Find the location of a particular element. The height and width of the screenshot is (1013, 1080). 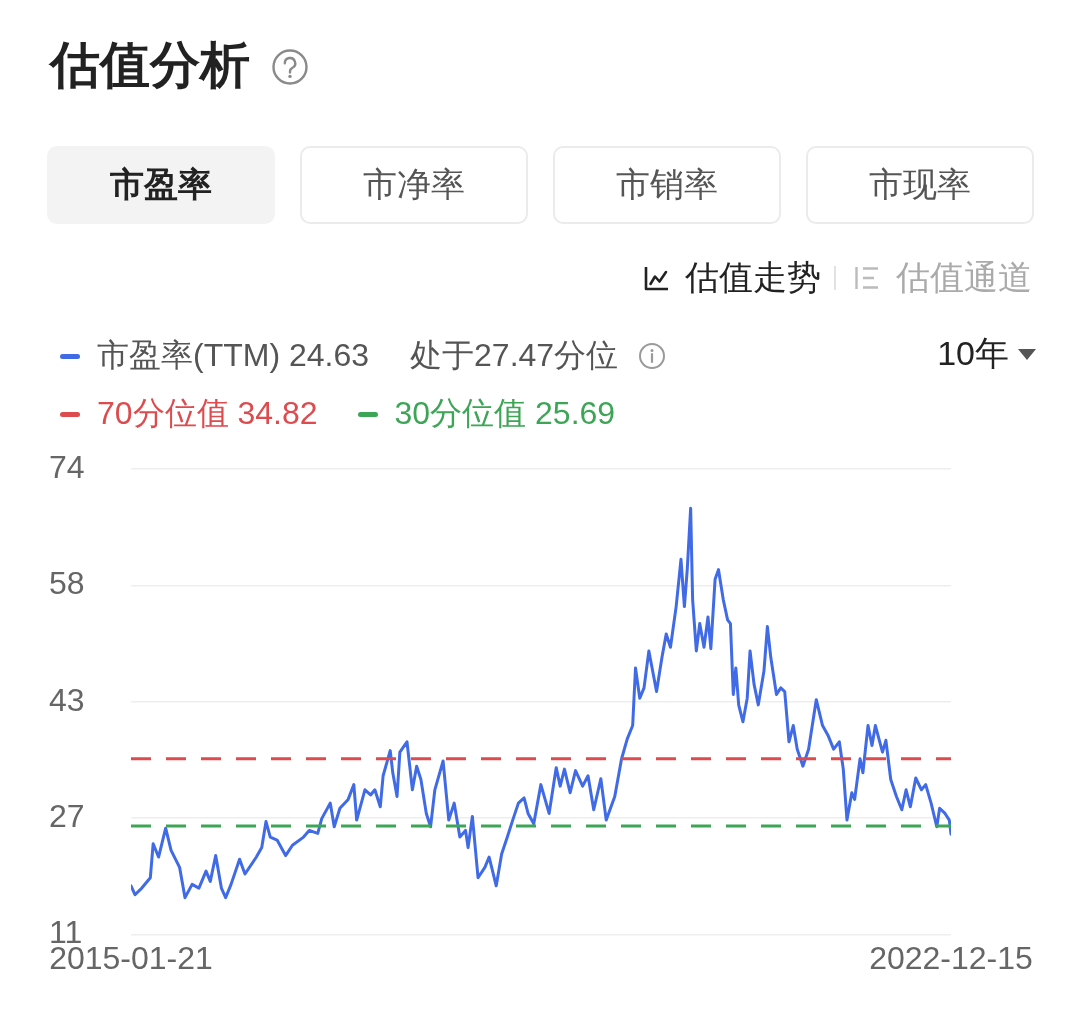

tab: 市净率 is located at coordinates (414, 185).